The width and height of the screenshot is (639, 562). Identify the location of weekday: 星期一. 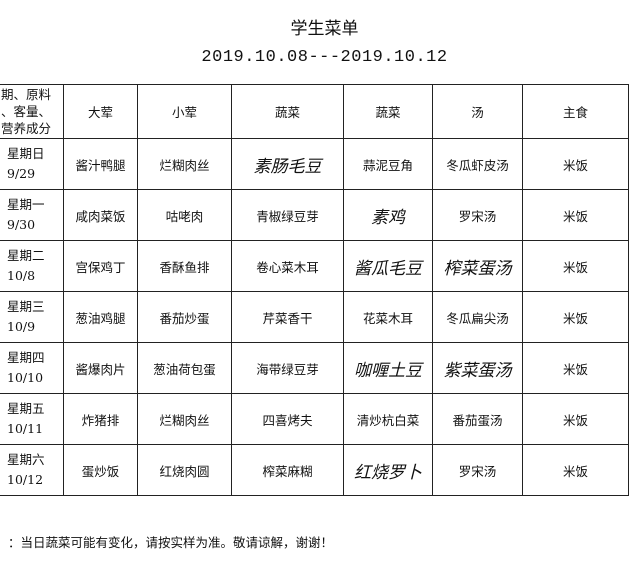
(26, 204).